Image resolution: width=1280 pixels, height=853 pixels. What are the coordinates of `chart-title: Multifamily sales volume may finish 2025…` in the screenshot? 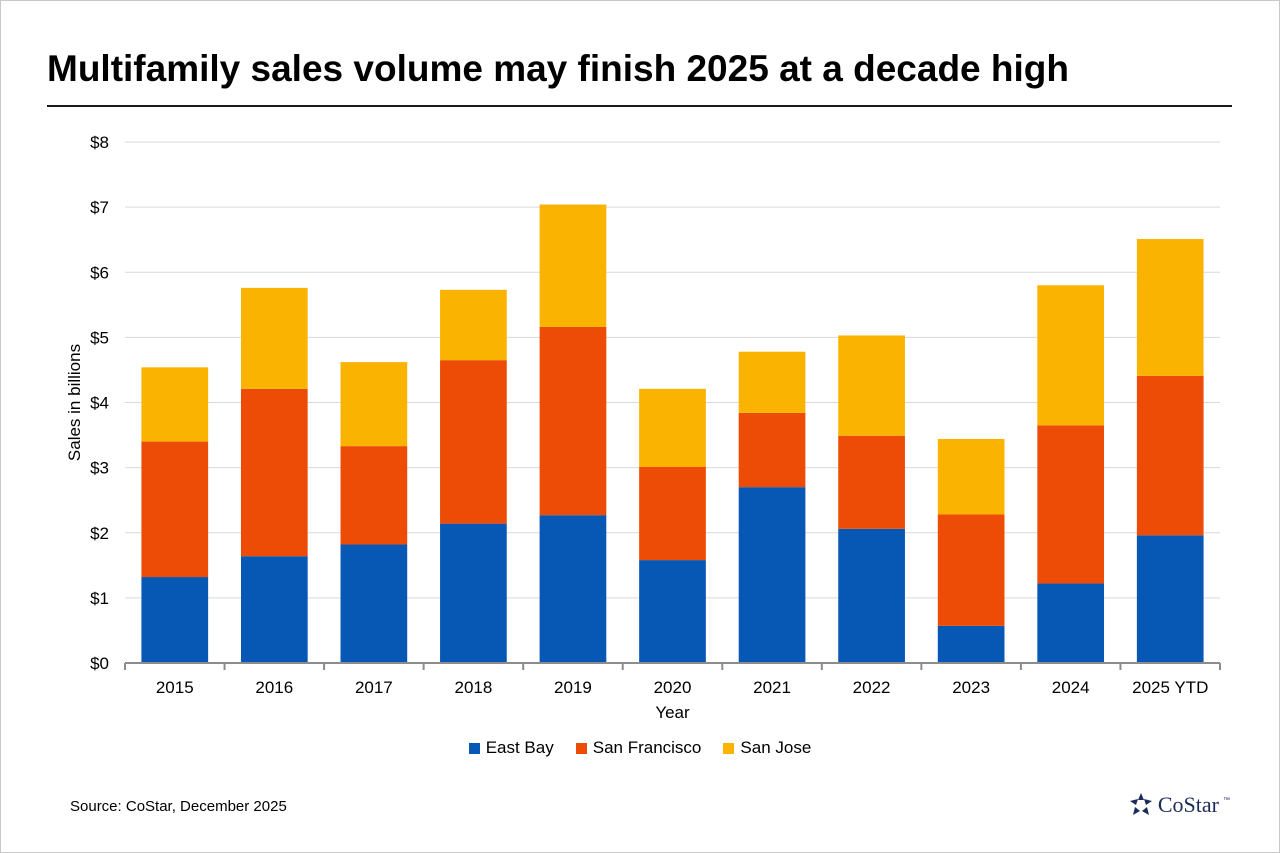 It's located at (558, 68).